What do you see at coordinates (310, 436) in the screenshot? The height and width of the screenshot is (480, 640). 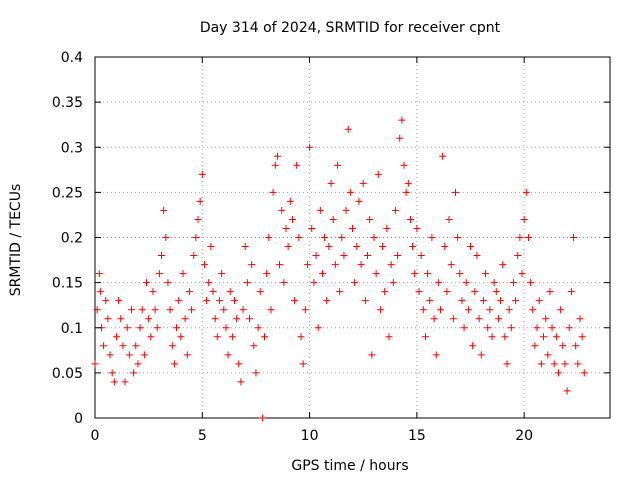 I see `x-tick-label: 10` at bounding box center [310, 436].